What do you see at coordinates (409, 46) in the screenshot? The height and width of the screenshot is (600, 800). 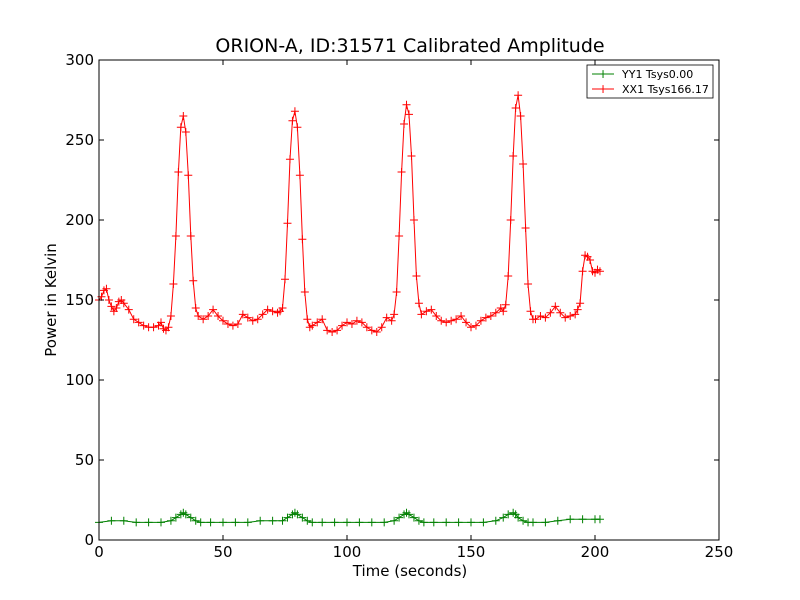 I see `chart-title: ORION-A, ID:31571 Calibrated Amplitude` at bounding box center [409, 46].